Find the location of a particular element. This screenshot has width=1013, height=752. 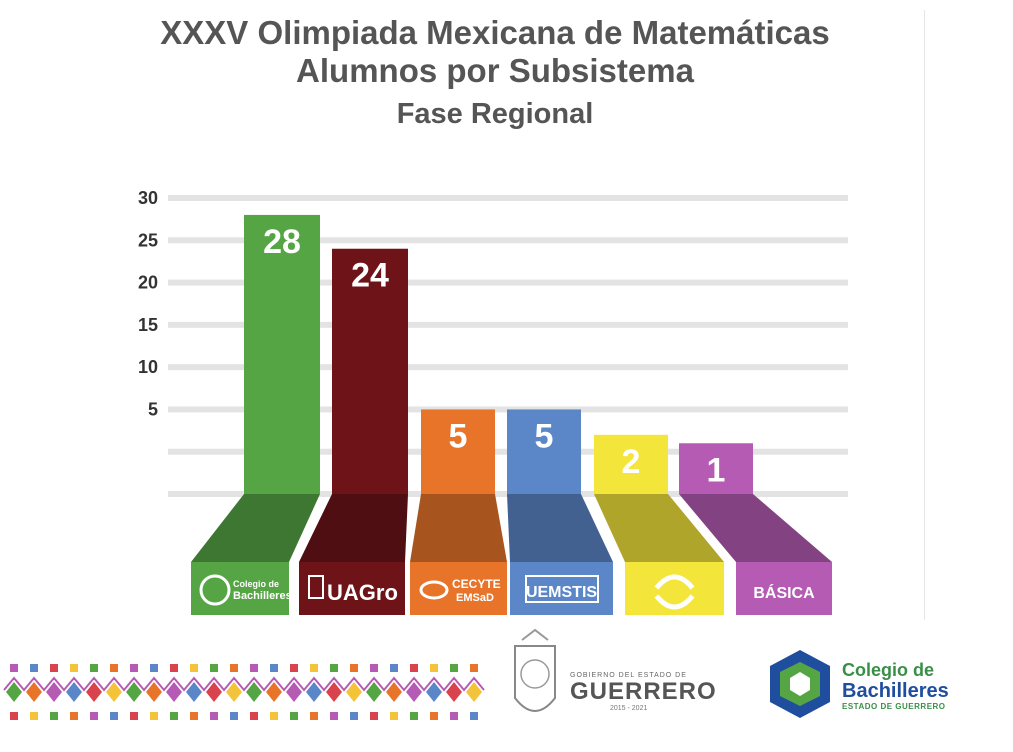

cecyte-swoosh-icon is located at coordinates (434, 590).